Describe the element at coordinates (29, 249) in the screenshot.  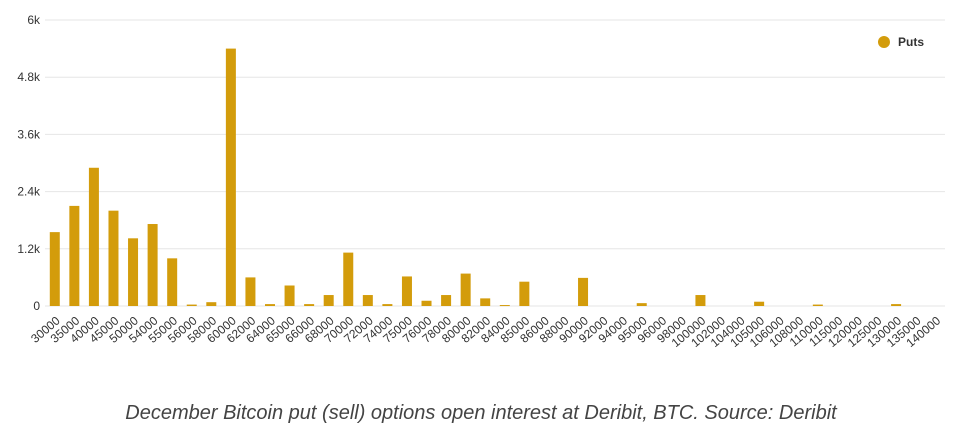
I see `y-tick-label: 1.2k` at that location.